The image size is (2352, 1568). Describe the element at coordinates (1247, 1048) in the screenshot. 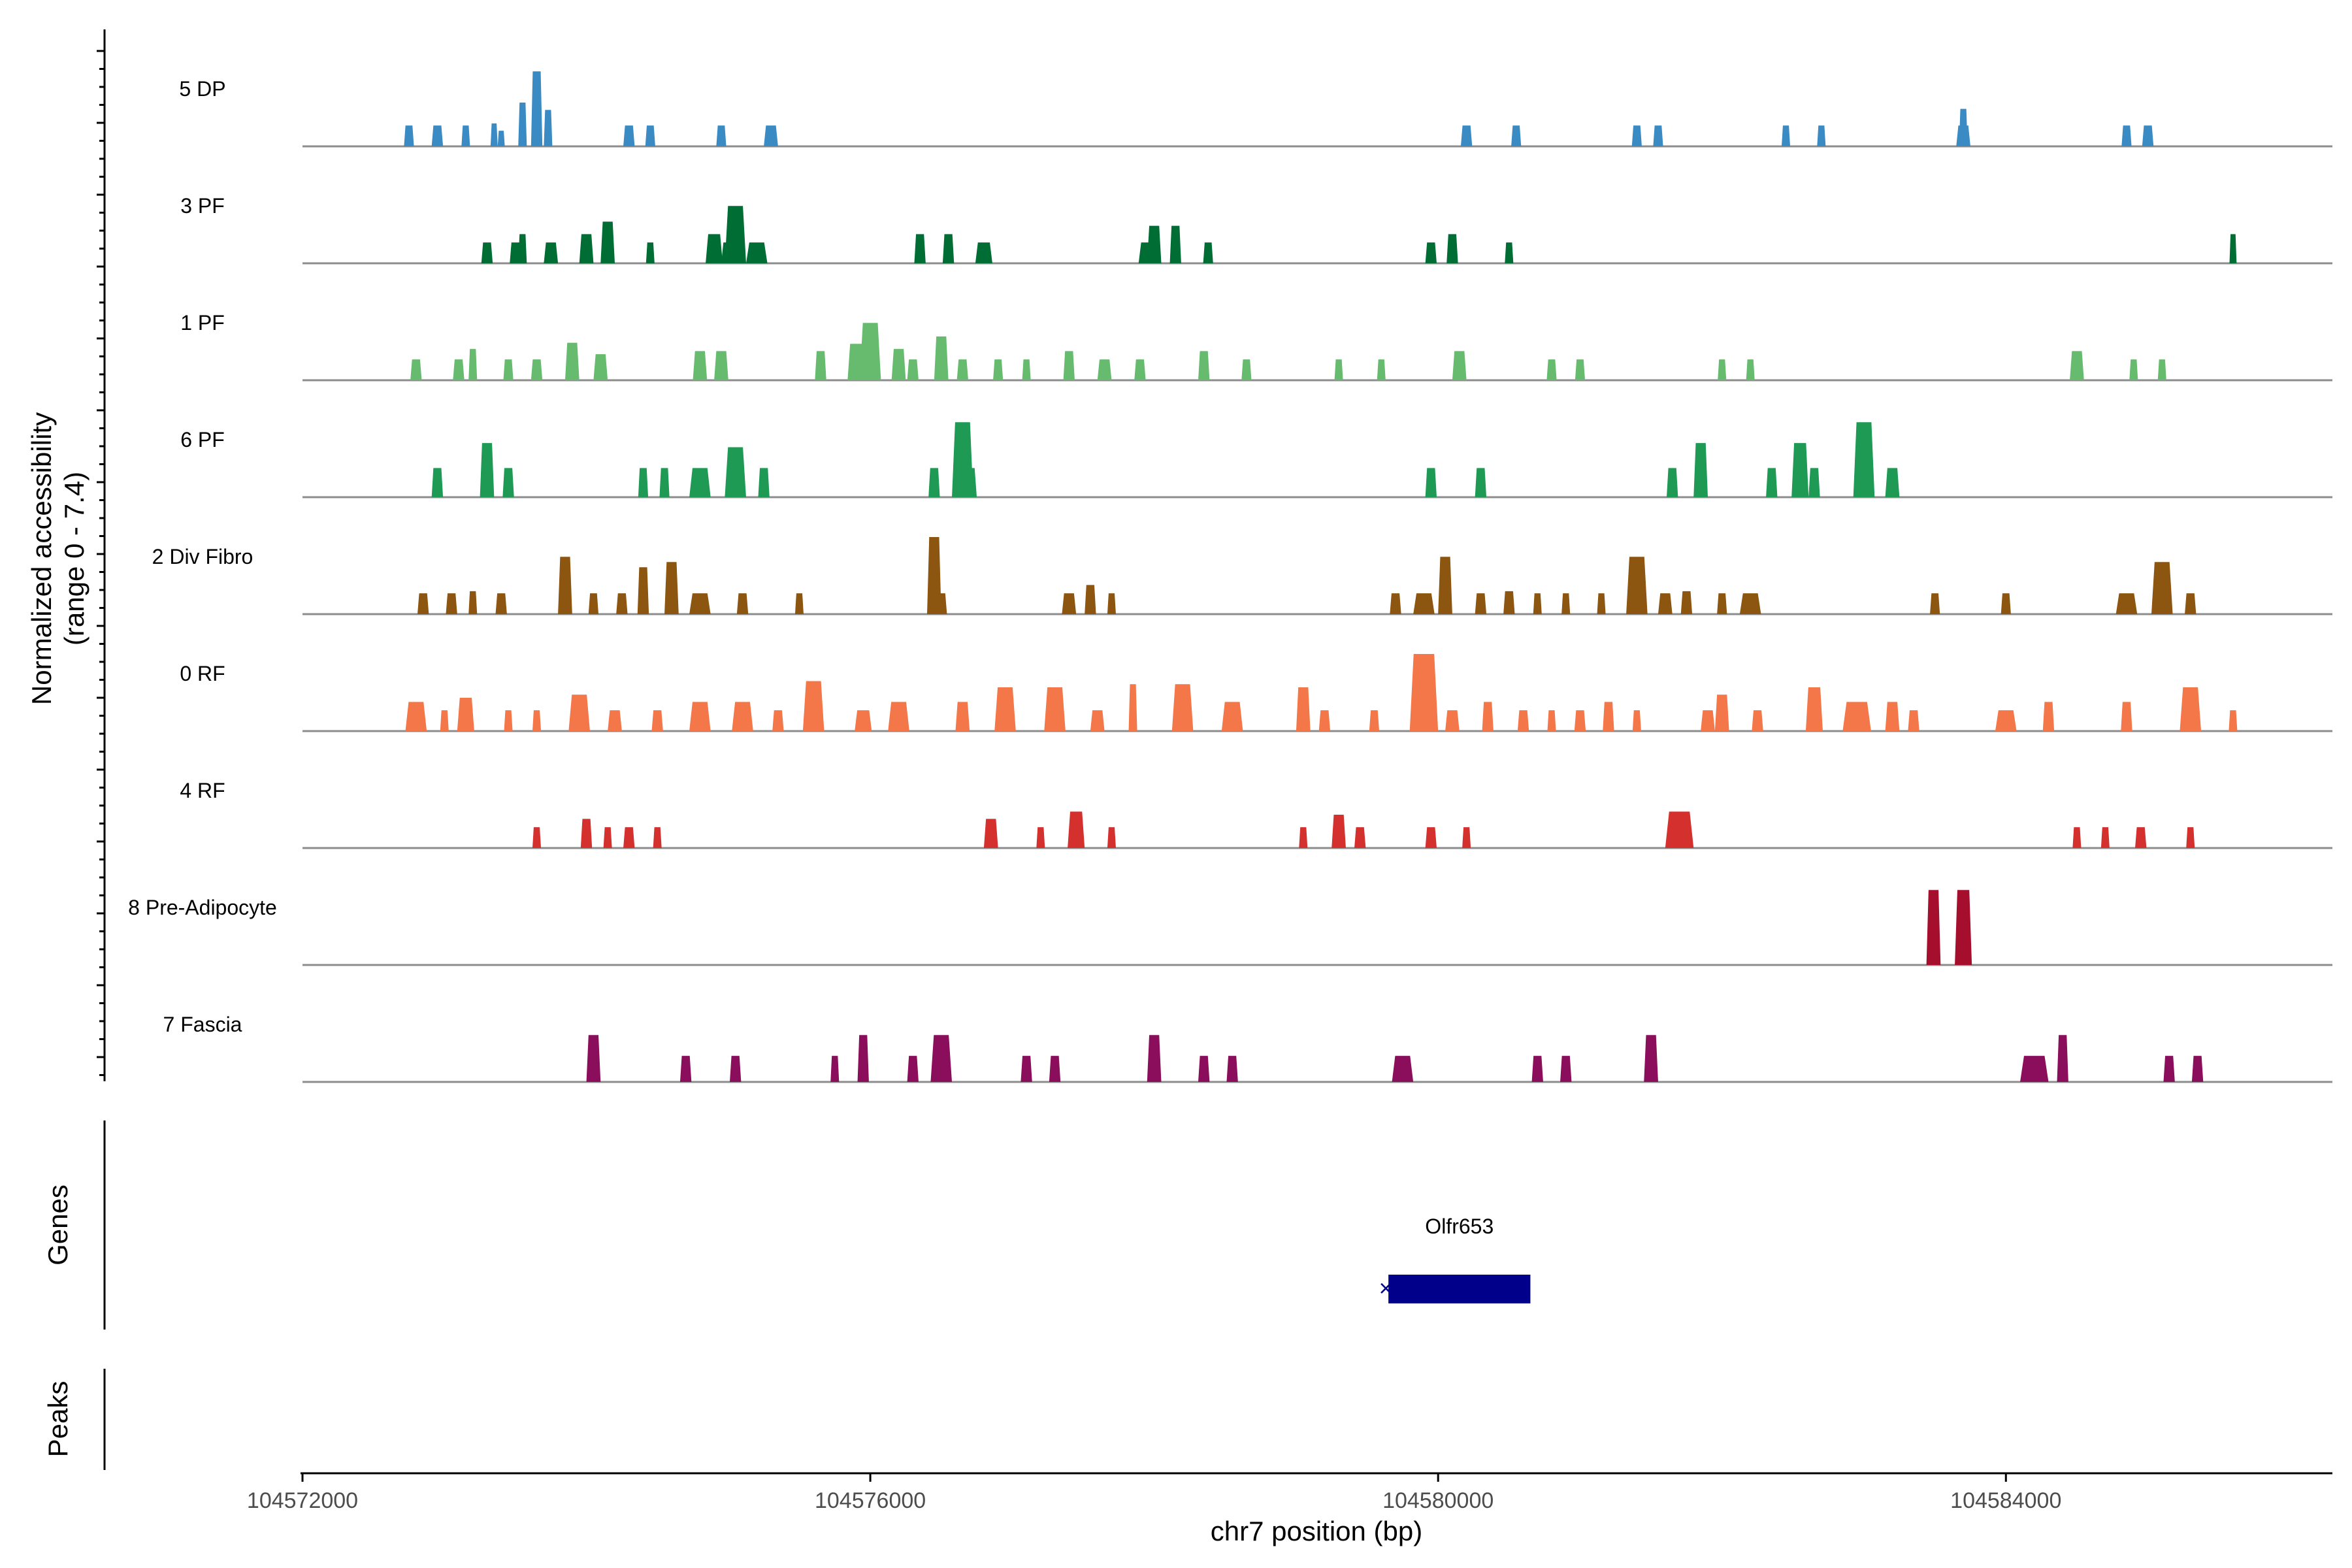

I see `track-7-fascia: 7 Fascia` at that location.